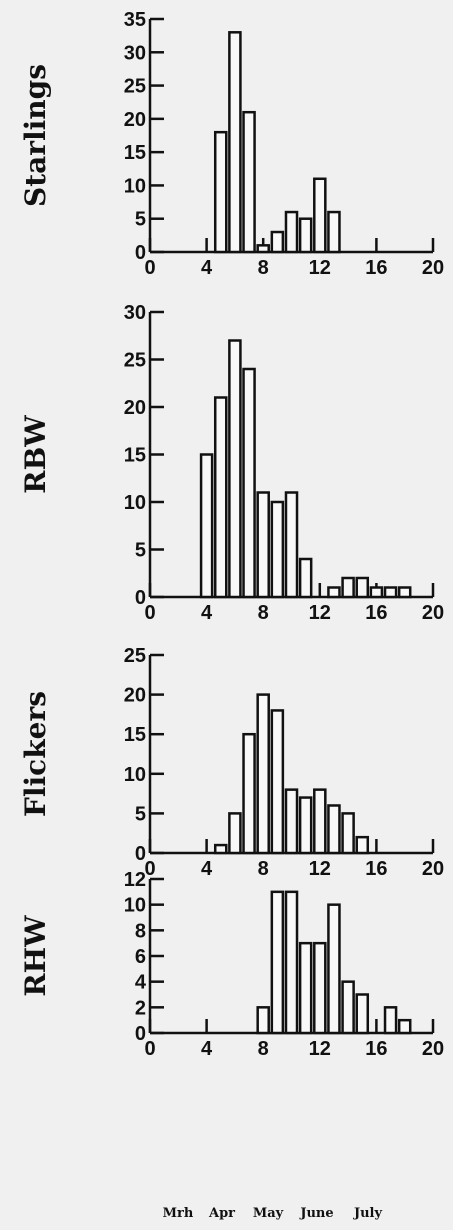 The width and height of the screenshot is (453, 1230). Describe the element at coordinates (221, 1213) in the screenshot. I see `month-label: Apr` at that location.